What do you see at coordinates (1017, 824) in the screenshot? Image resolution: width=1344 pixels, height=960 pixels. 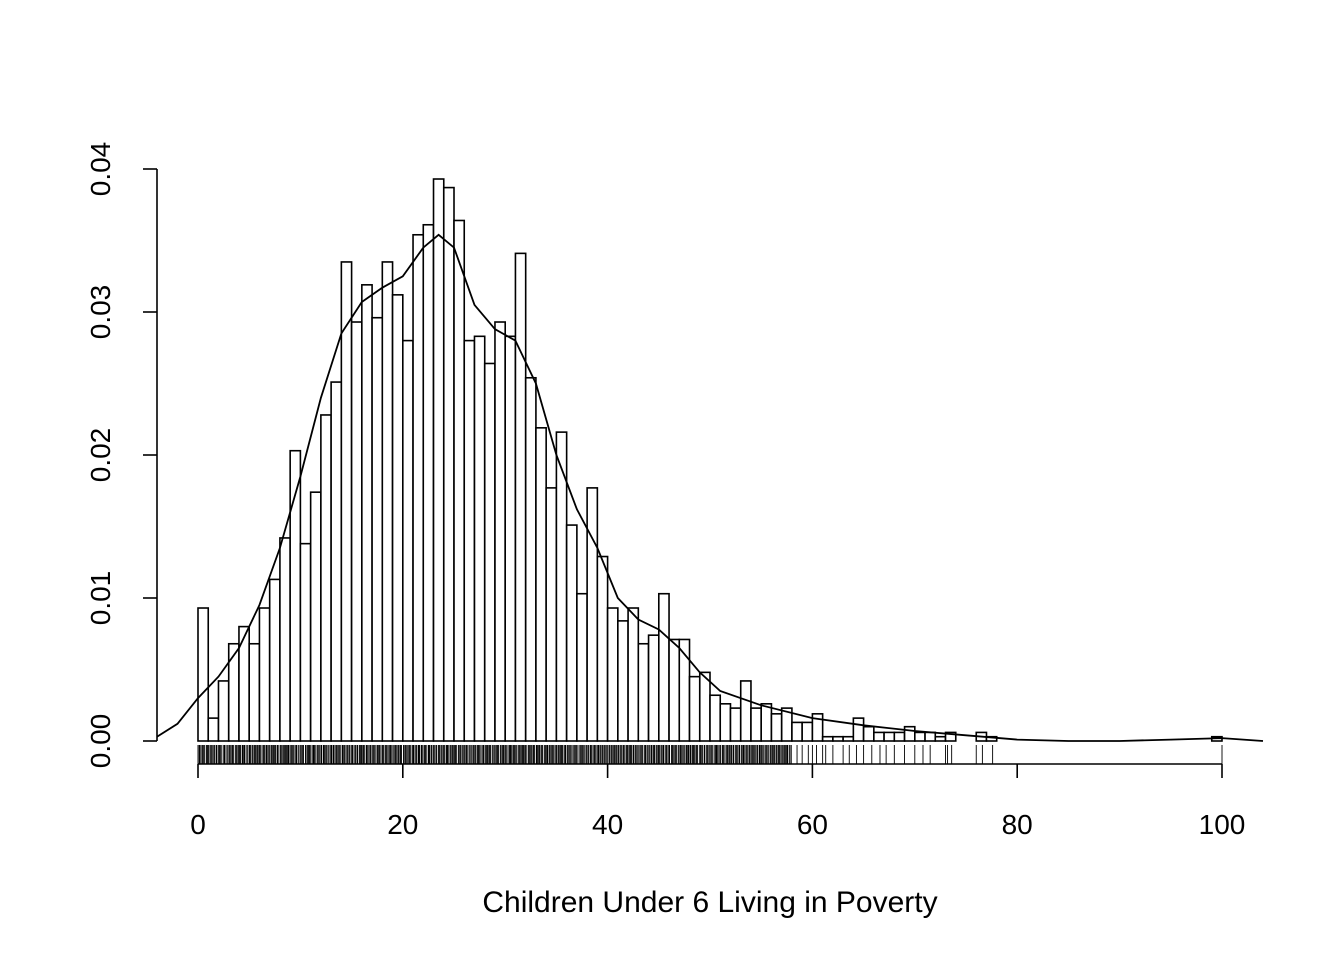 I see `x-tick-label: 80` at bounding box center [1017, 824].